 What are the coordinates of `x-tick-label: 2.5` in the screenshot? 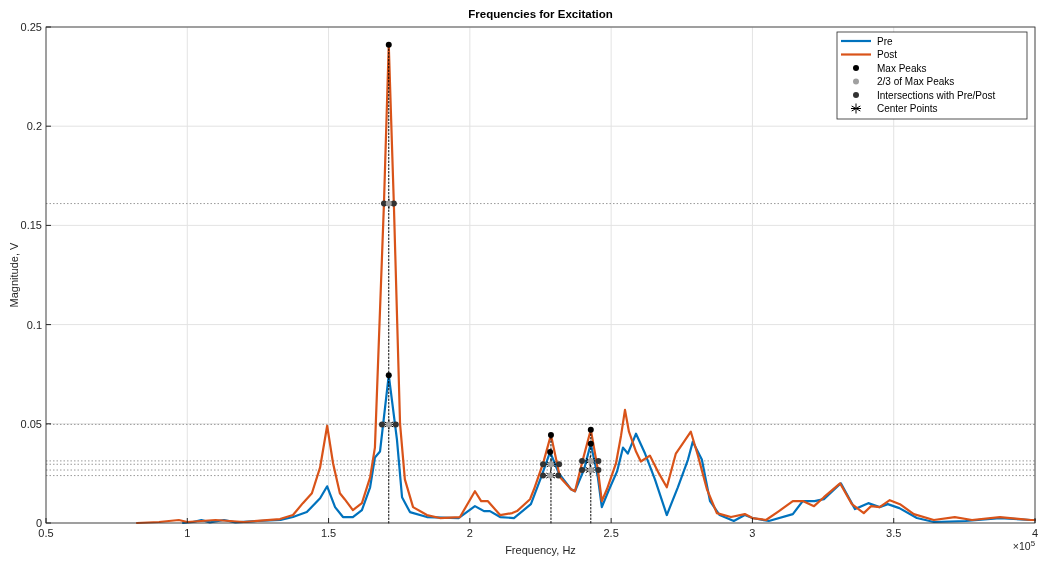 It's located at (611, 533).